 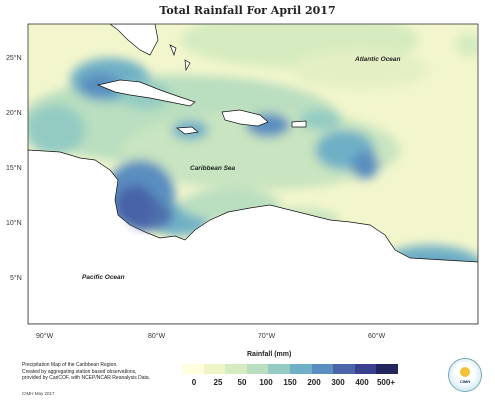 What do you see at coordinates (267, 336) in the screenshot?
I see `lon-tick: 70°W` at bounding box center [267, 336].